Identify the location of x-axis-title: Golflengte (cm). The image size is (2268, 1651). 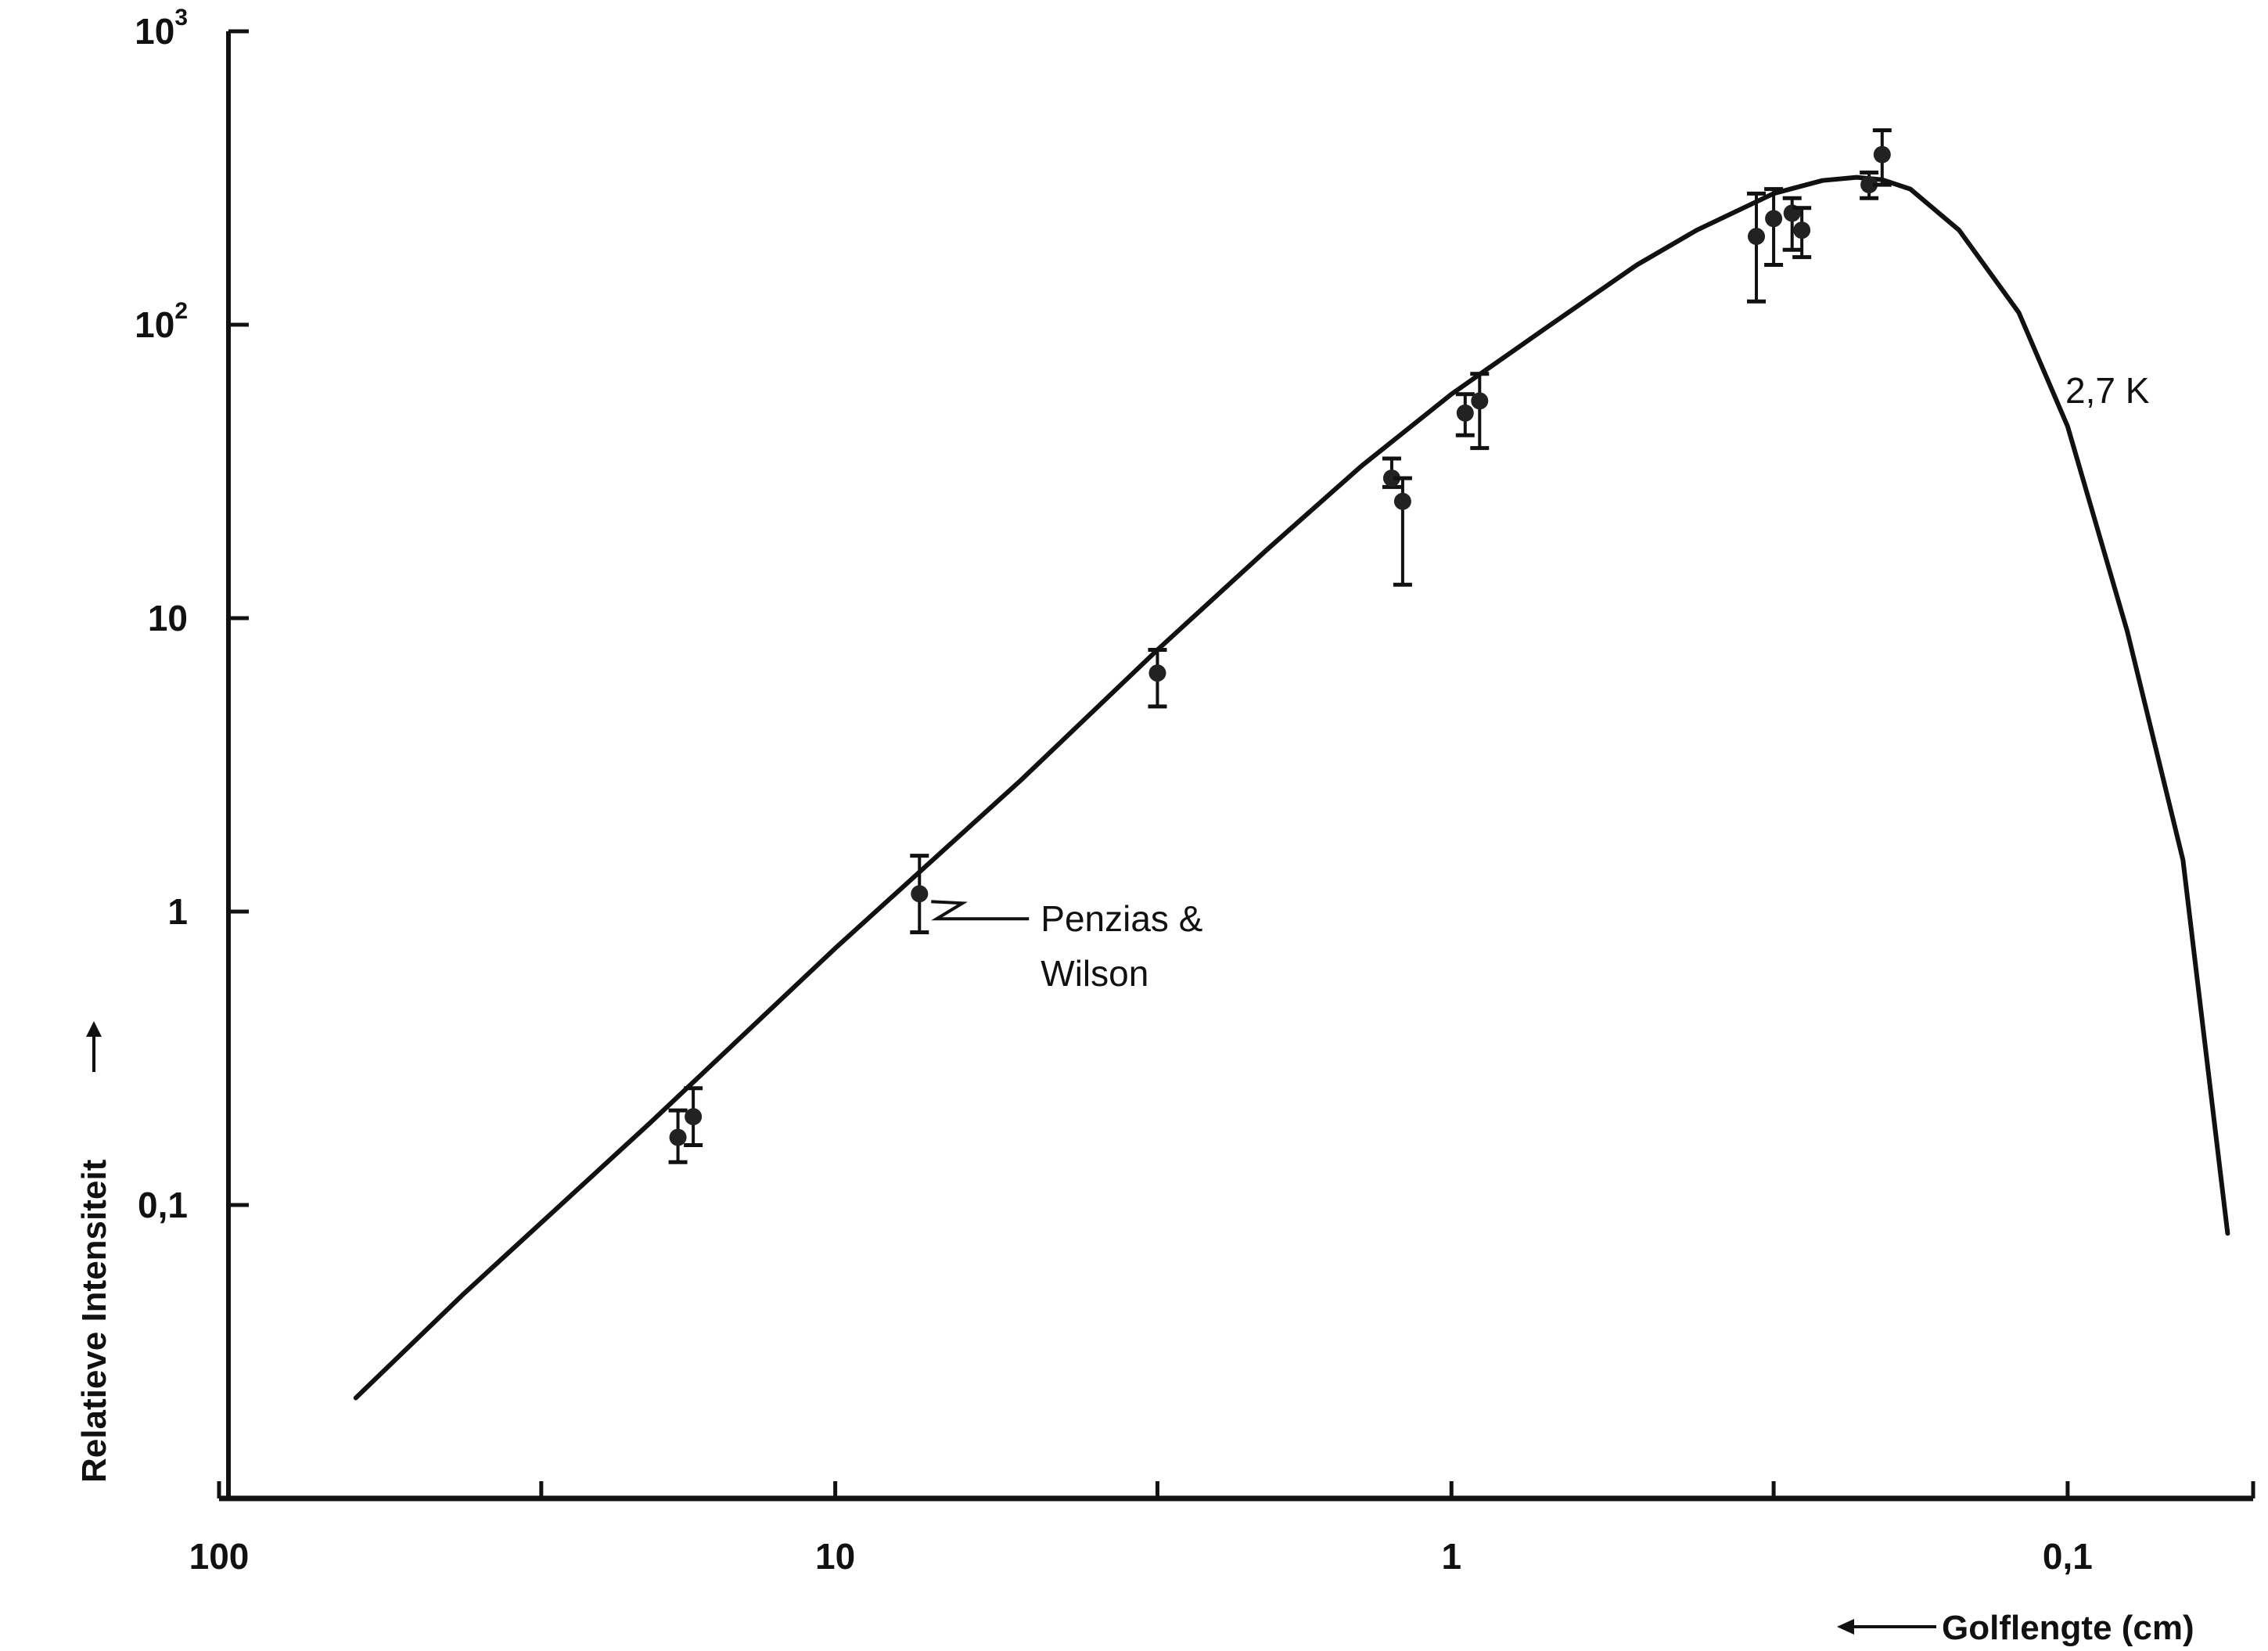
(2015, 1628).